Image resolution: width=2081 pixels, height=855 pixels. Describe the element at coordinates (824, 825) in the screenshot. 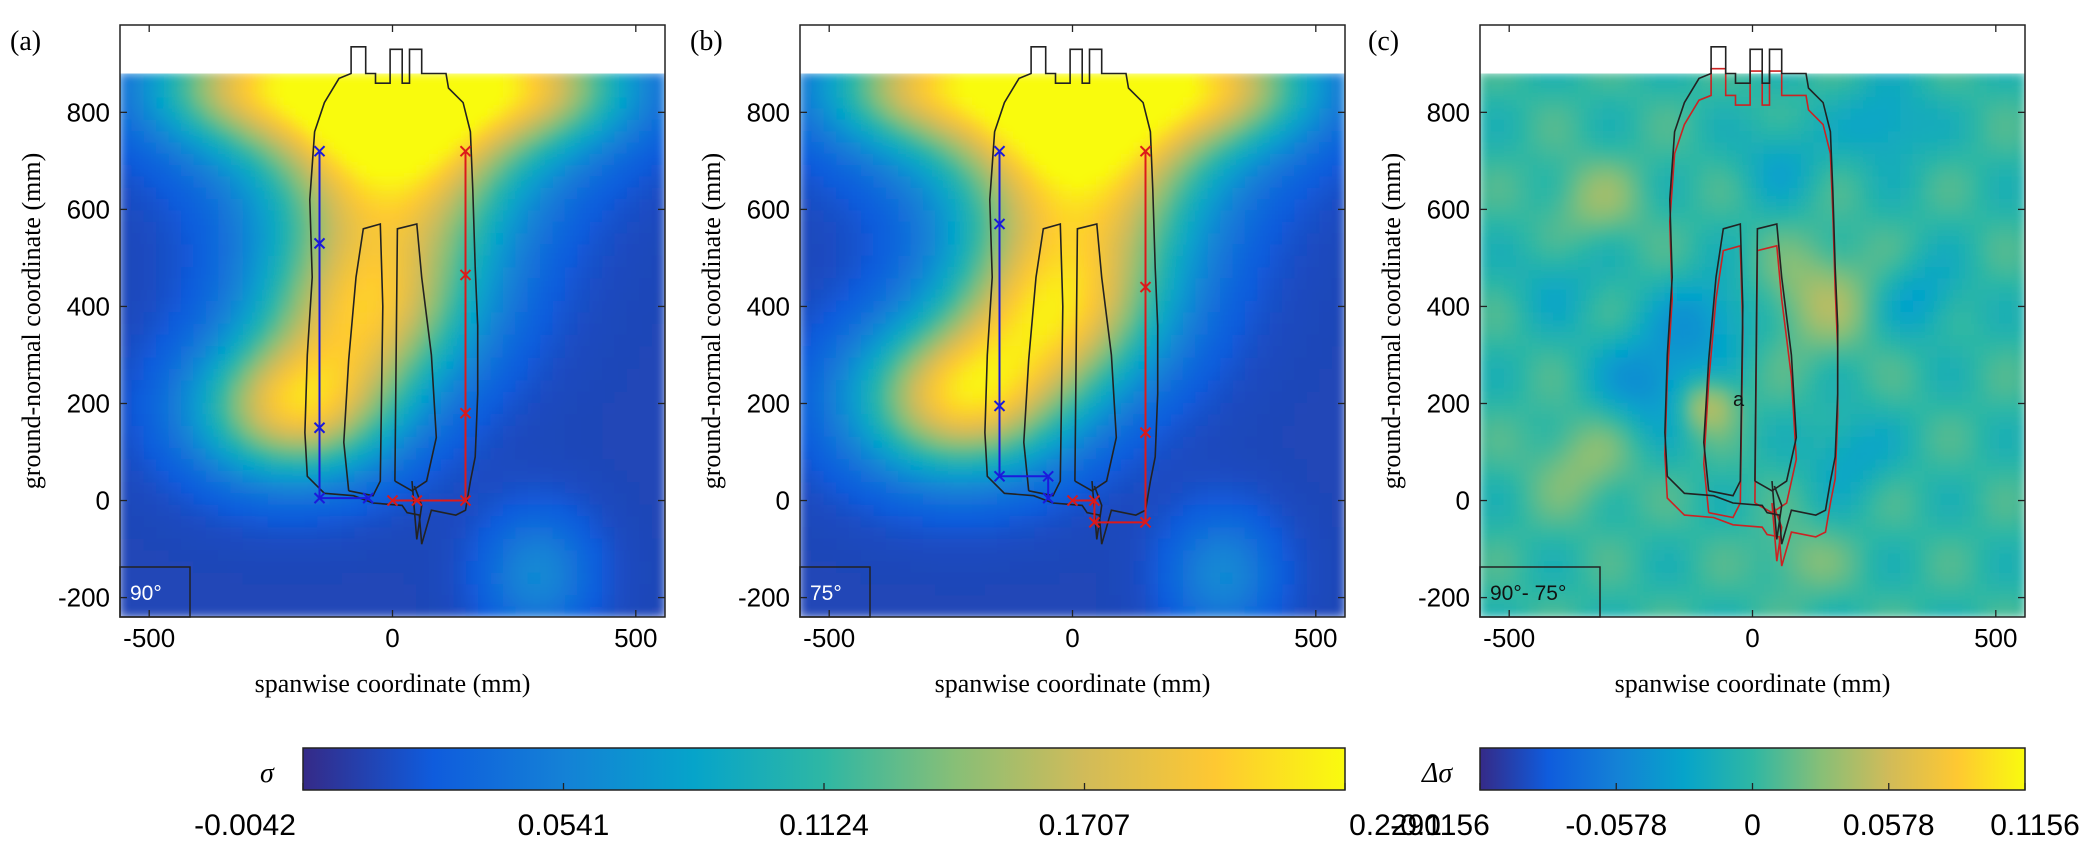

I see `colorbar-tick-label: 0.1124` at that location.